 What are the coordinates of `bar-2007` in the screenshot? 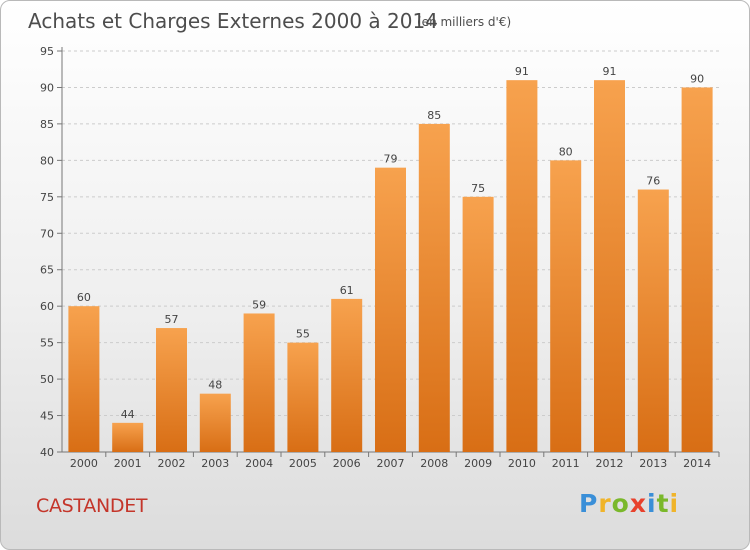 It's located at (390, 309).